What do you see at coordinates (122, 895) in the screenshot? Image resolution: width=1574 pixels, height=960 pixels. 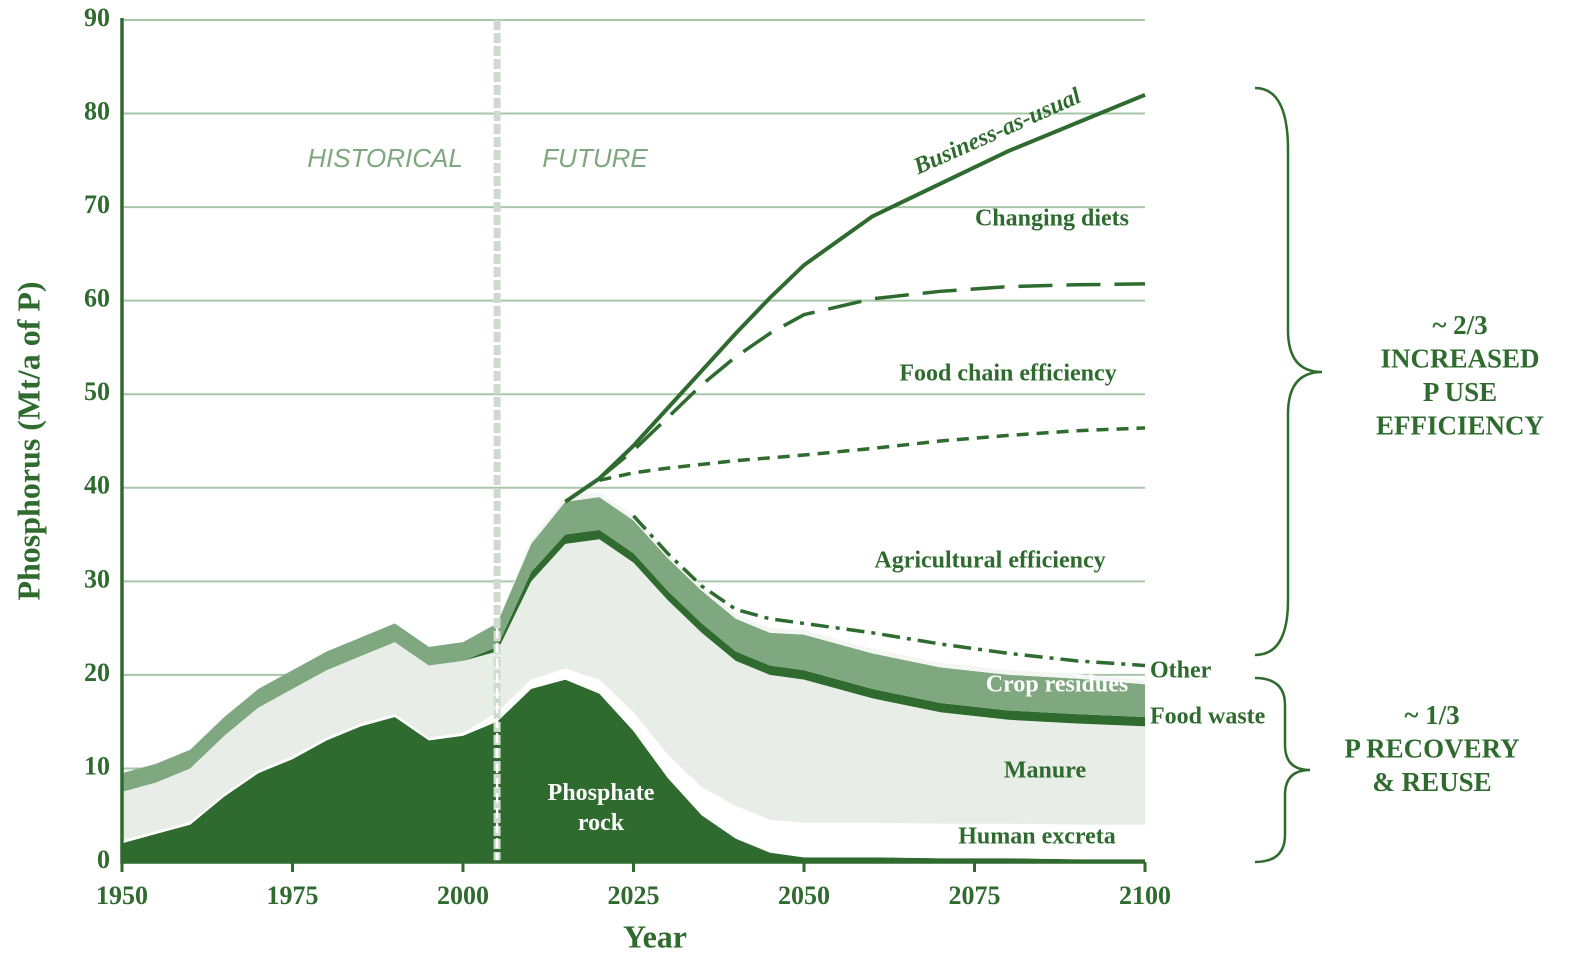 I see `x-tick-label: 1950` at bounding box center [122, 895].